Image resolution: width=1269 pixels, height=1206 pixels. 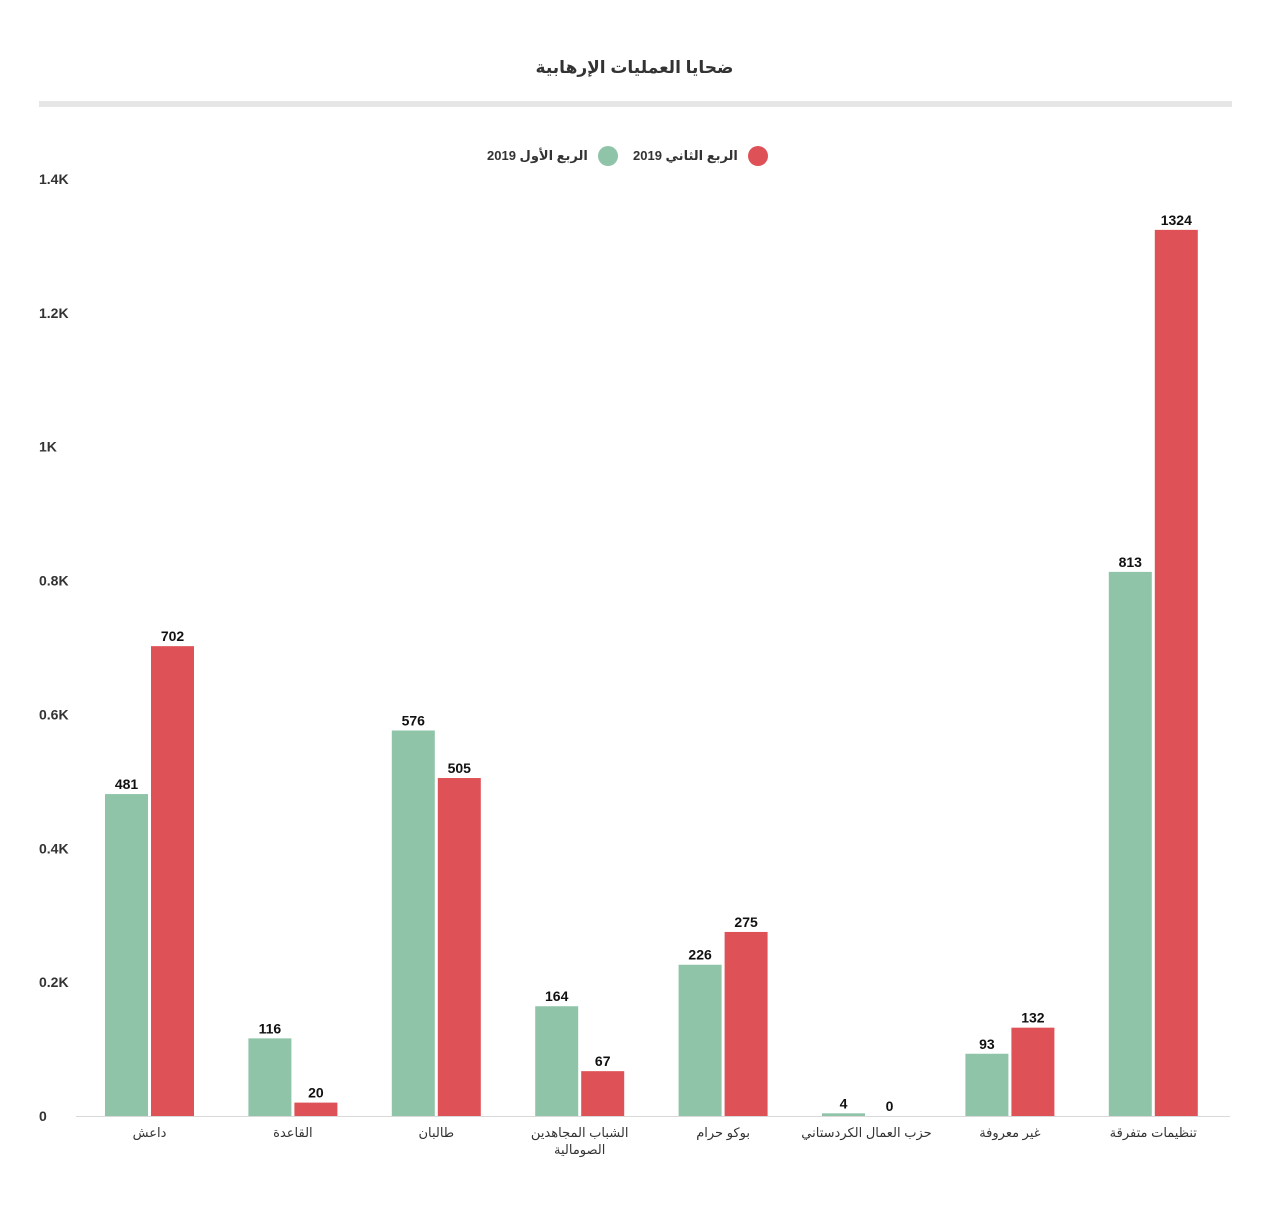 What do you see at coordinates (557, 996) in the screenshot?
I see `data-label: 164` at bounding box center [557, 996].